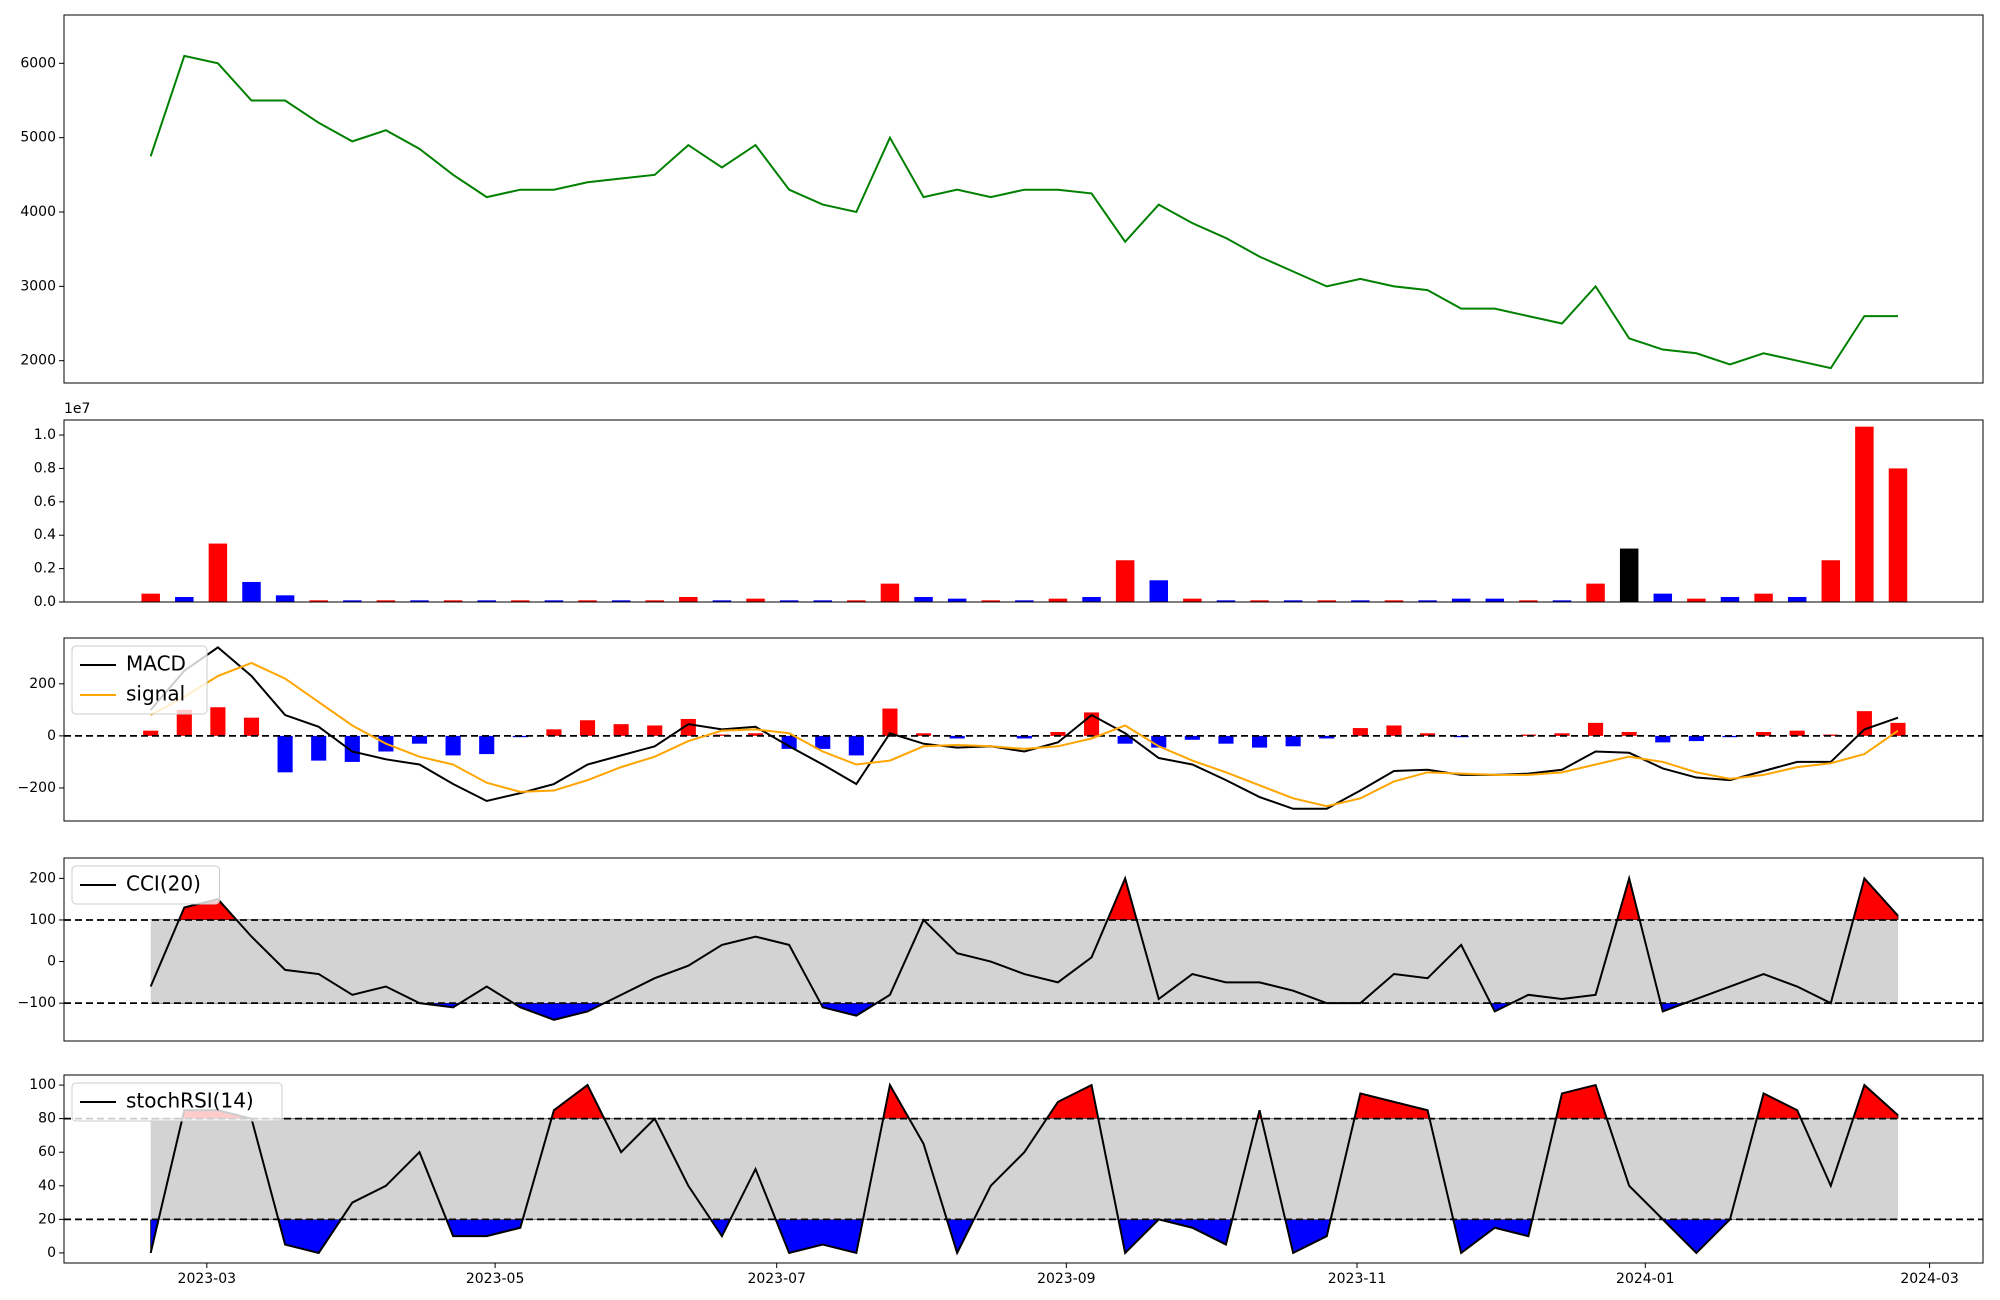 This screenshot has height=1300, width=2000. Describe the element at coordinates (47, 1219) in the screenshot. I see `y-tick-label: 20` at that location.